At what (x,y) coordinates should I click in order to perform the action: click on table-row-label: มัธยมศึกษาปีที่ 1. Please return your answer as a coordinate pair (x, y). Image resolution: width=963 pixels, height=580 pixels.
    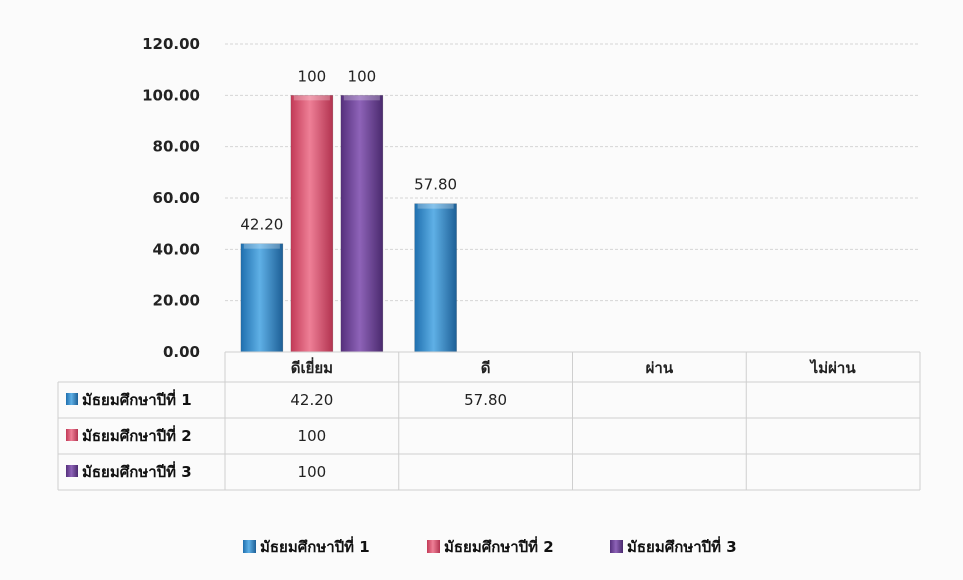
    Looking at the image, I should click on (137, 399).